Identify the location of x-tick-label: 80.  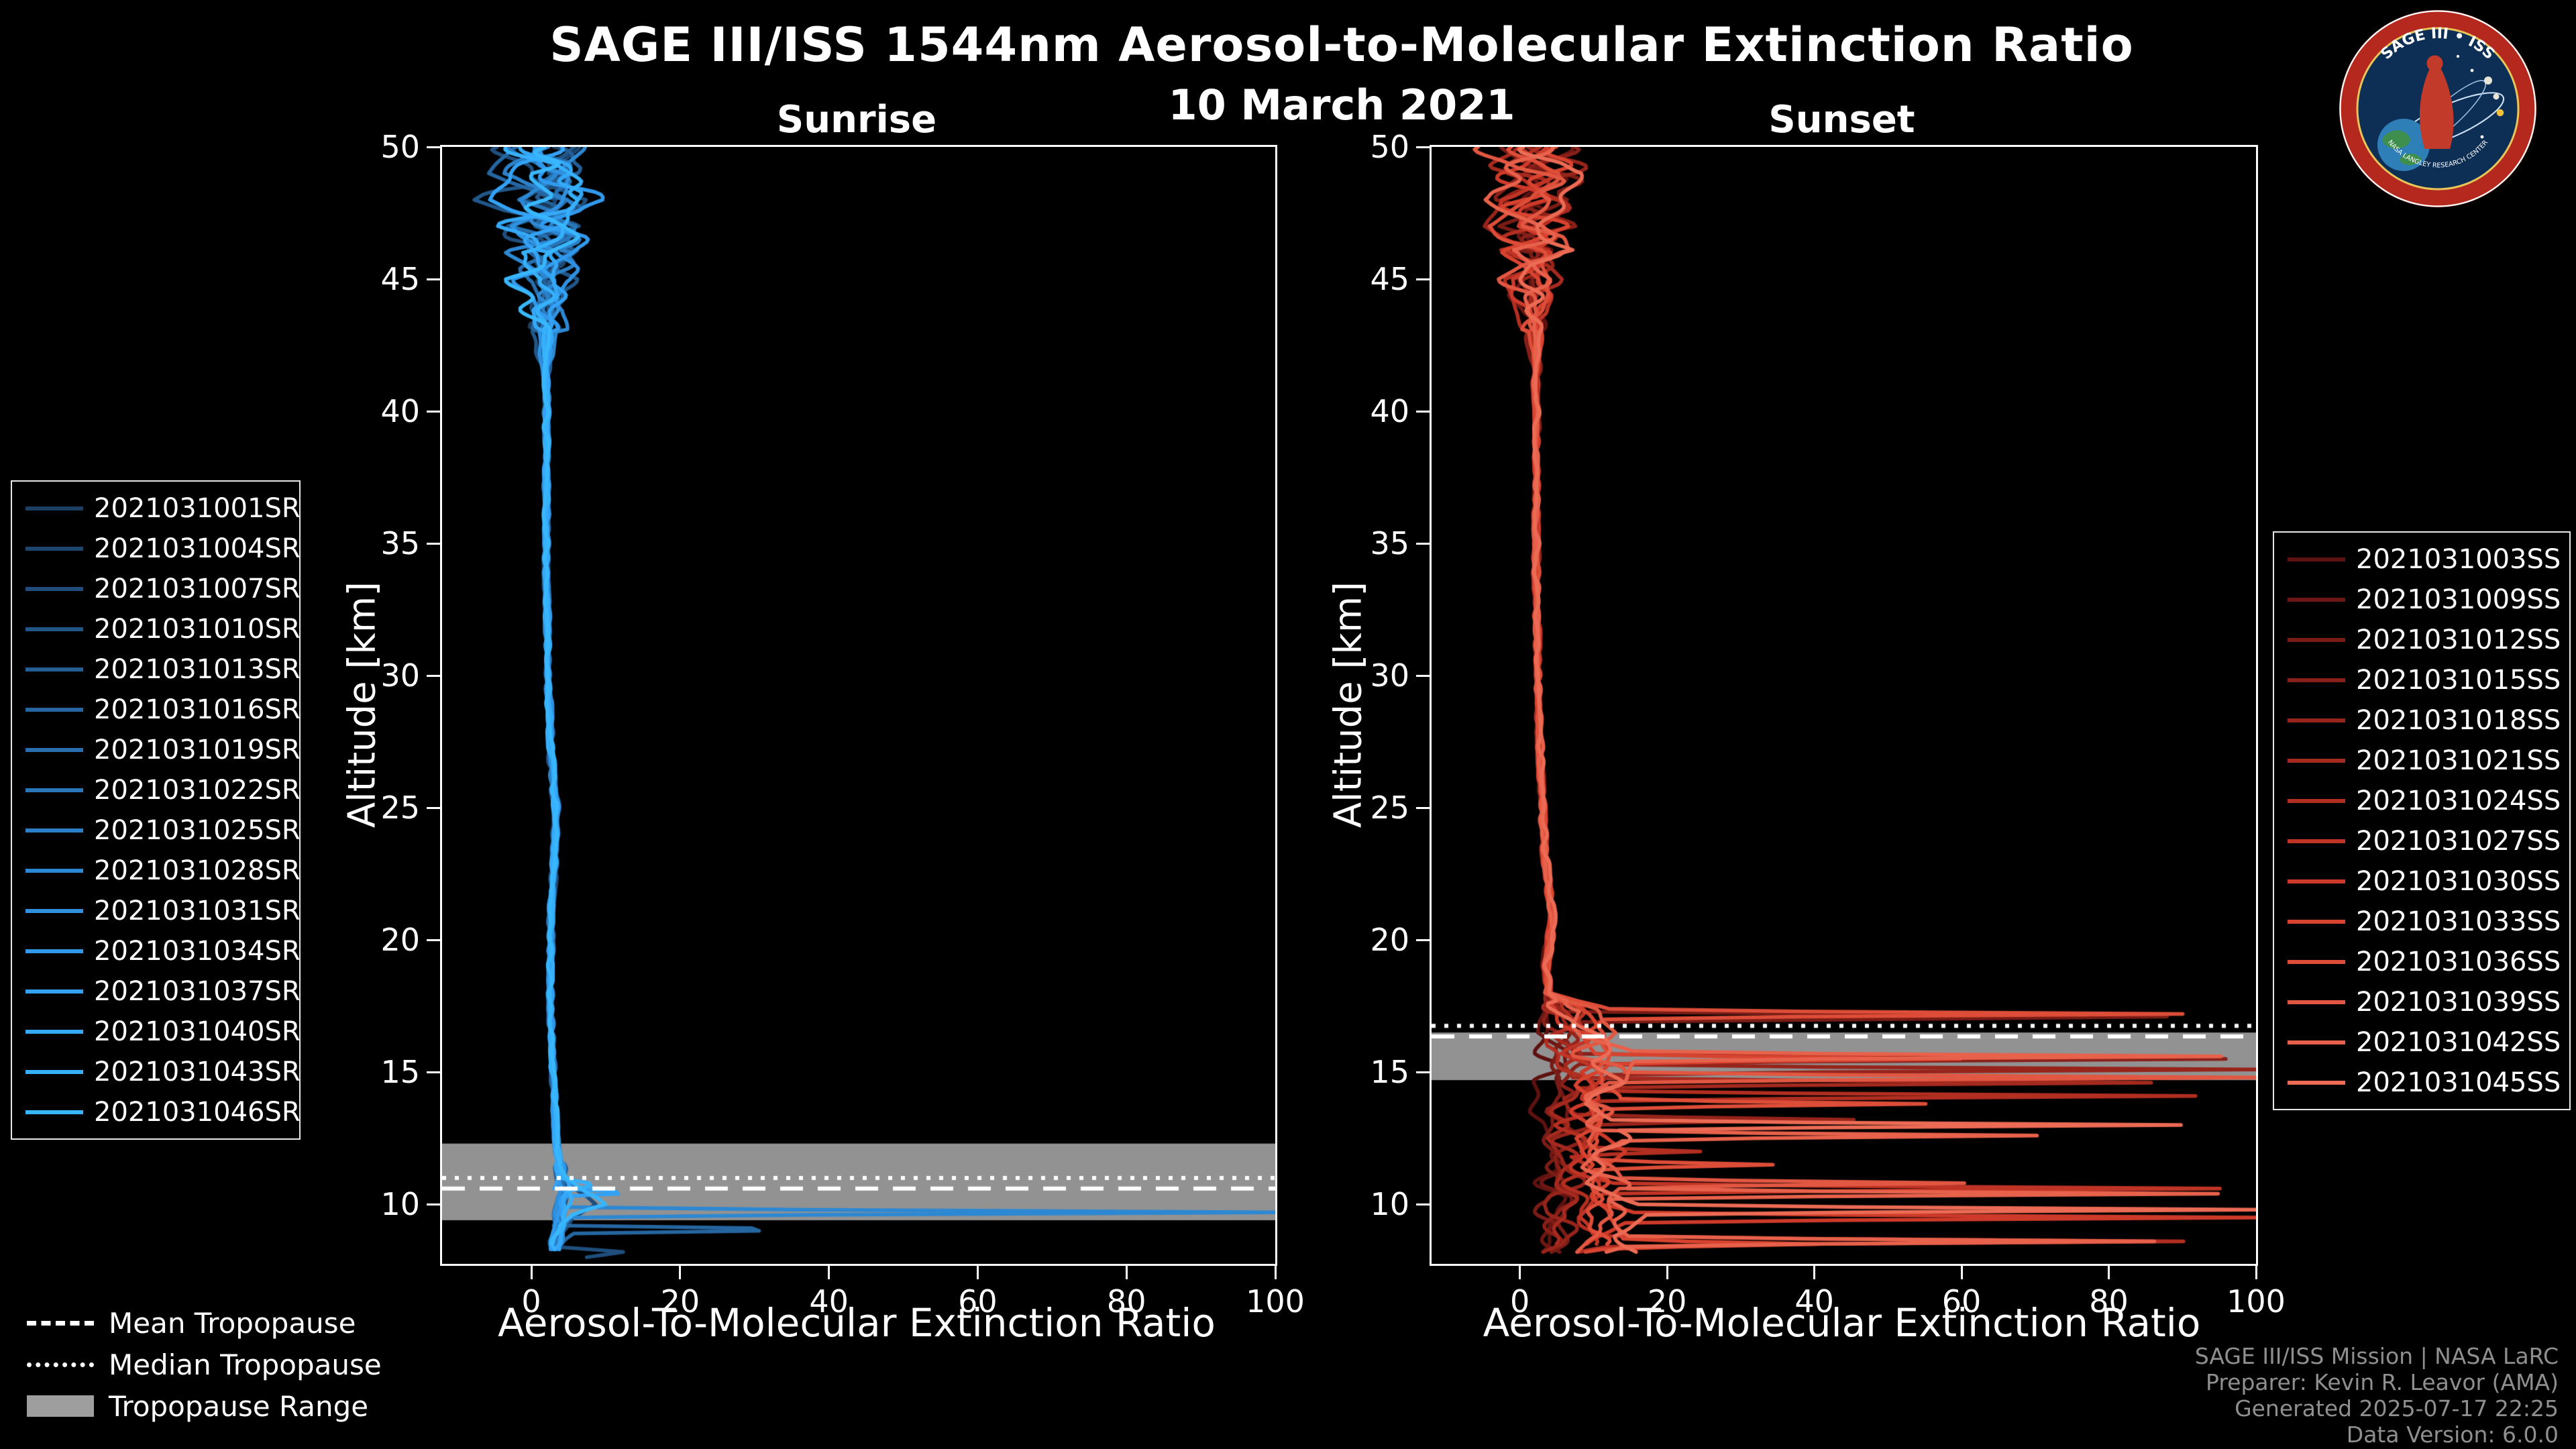
(2109, 1301).